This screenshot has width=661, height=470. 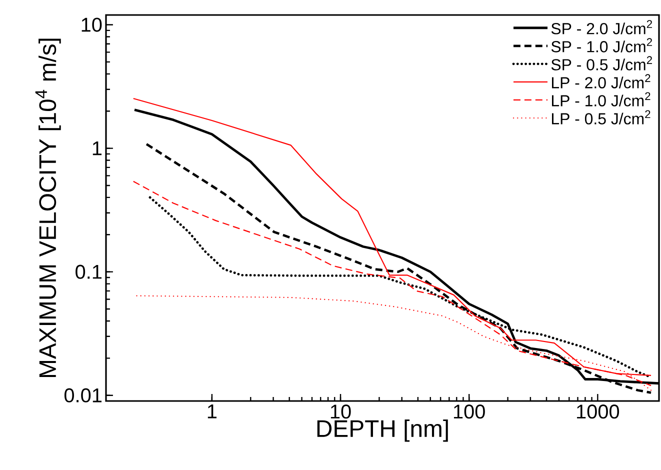 I want to click on legend-label: SP - 2.0 J/cm$^{2}$, so click(x=601, y=27).